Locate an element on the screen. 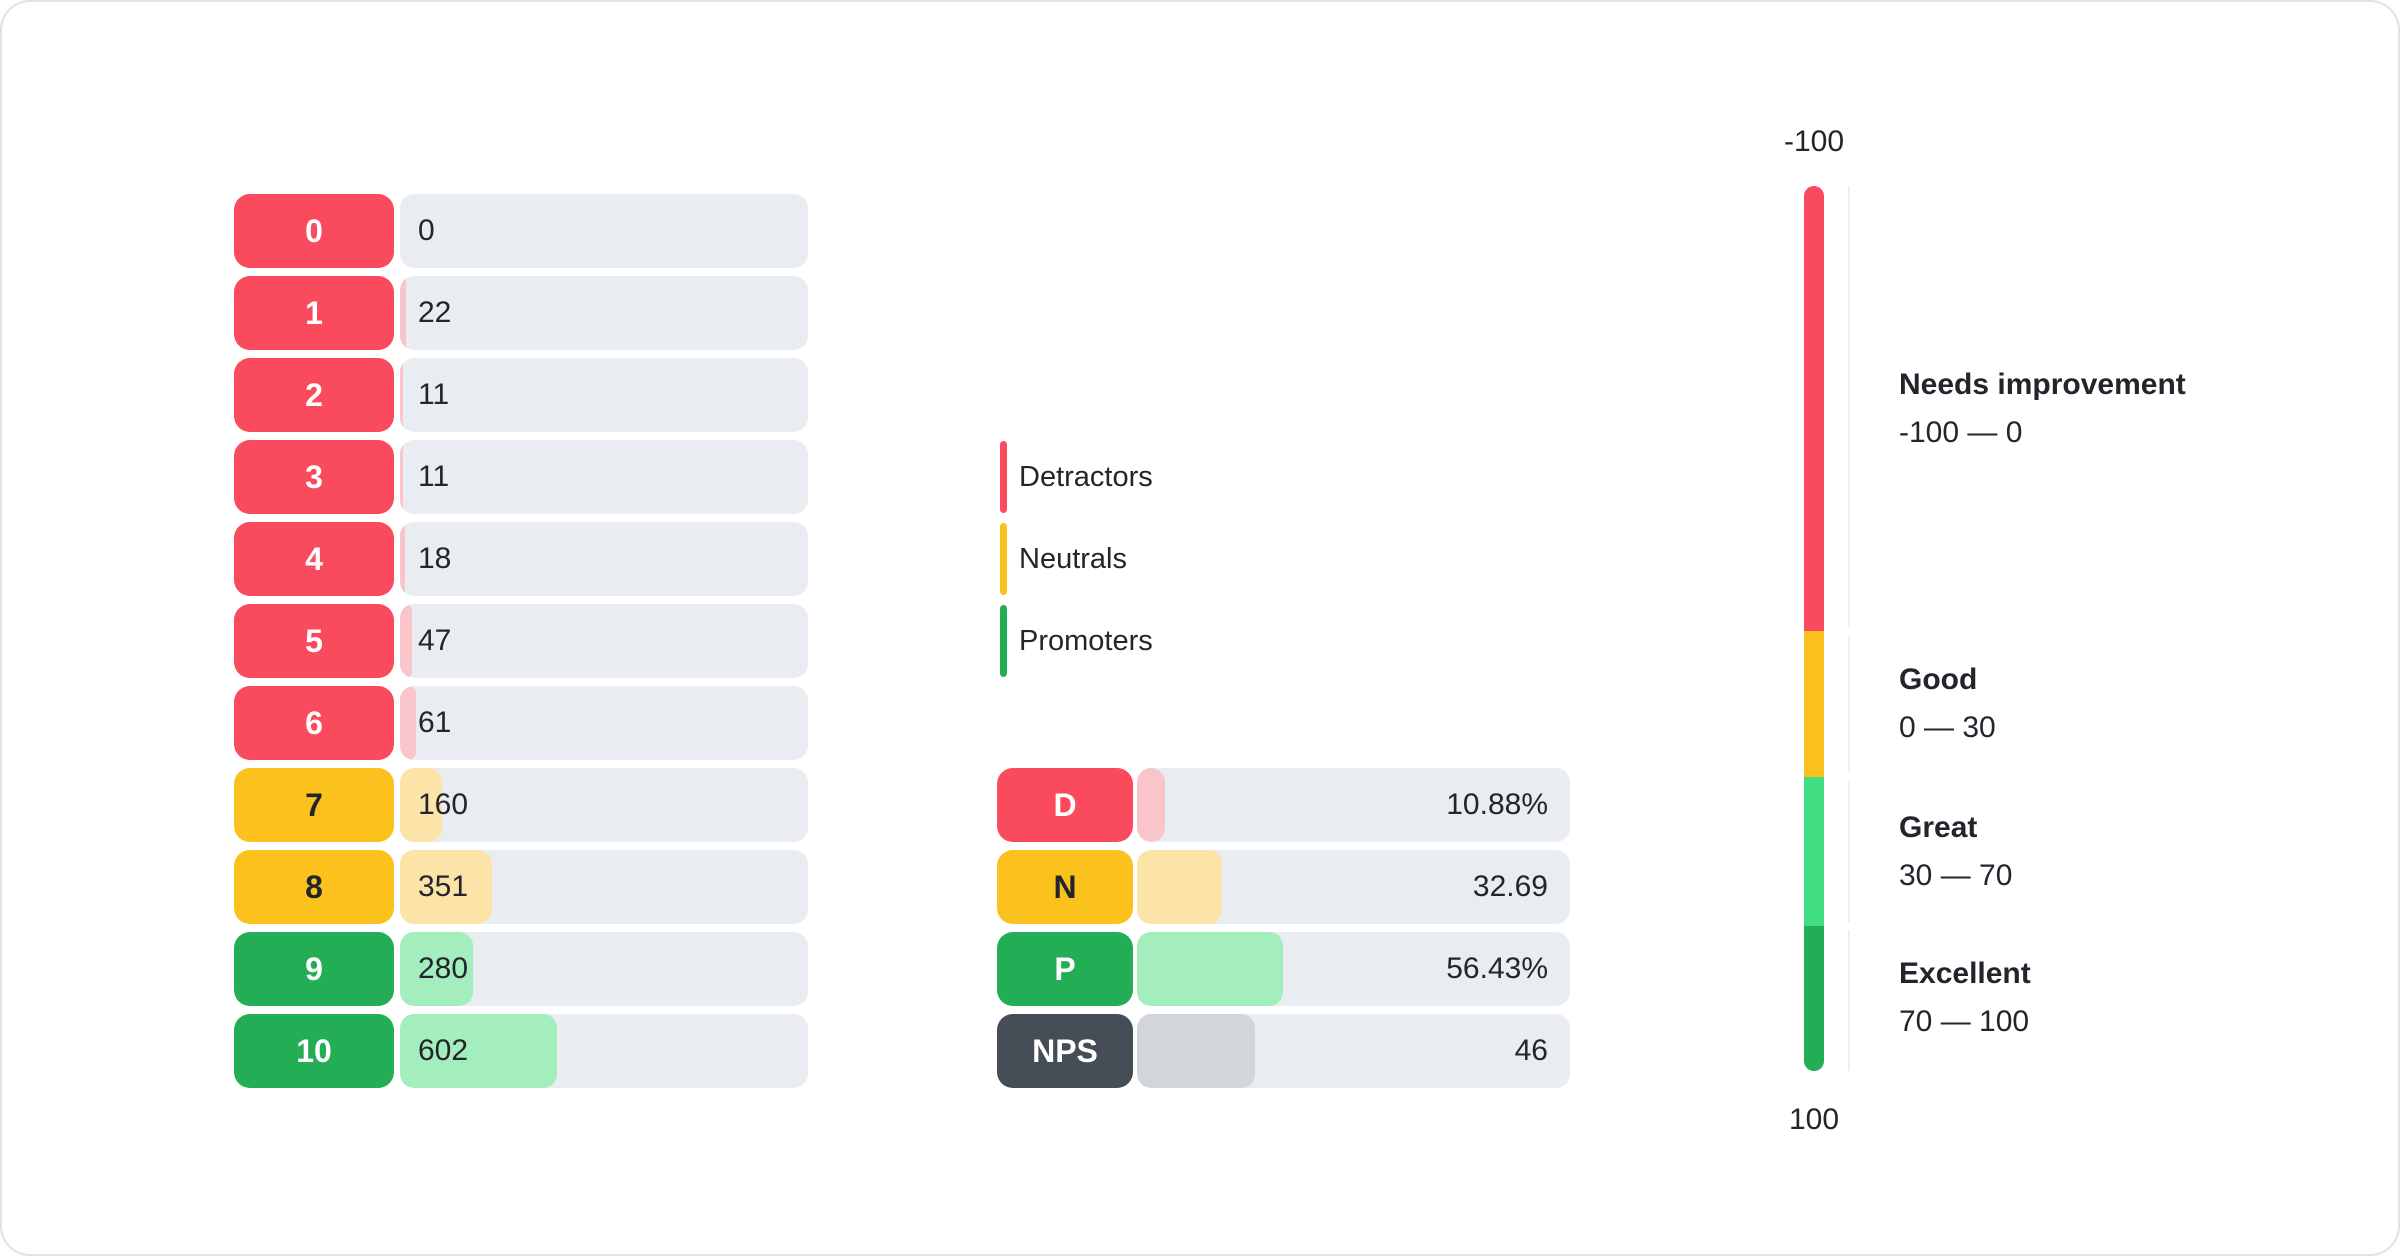 The width and height of the screenshot is (2400, 1256). score-count-label: 280 is located at coordinates (443, 968).